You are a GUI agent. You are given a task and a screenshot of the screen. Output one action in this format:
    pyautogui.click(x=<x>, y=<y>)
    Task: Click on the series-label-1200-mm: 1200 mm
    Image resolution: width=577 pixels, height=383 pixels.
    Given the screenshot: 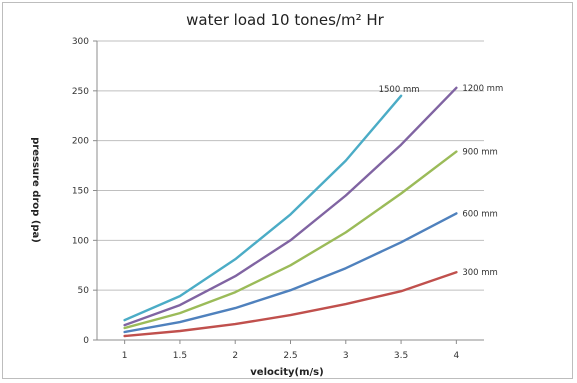 What is the action you would take?
    pyautogui.click(x=482, y=89)
    